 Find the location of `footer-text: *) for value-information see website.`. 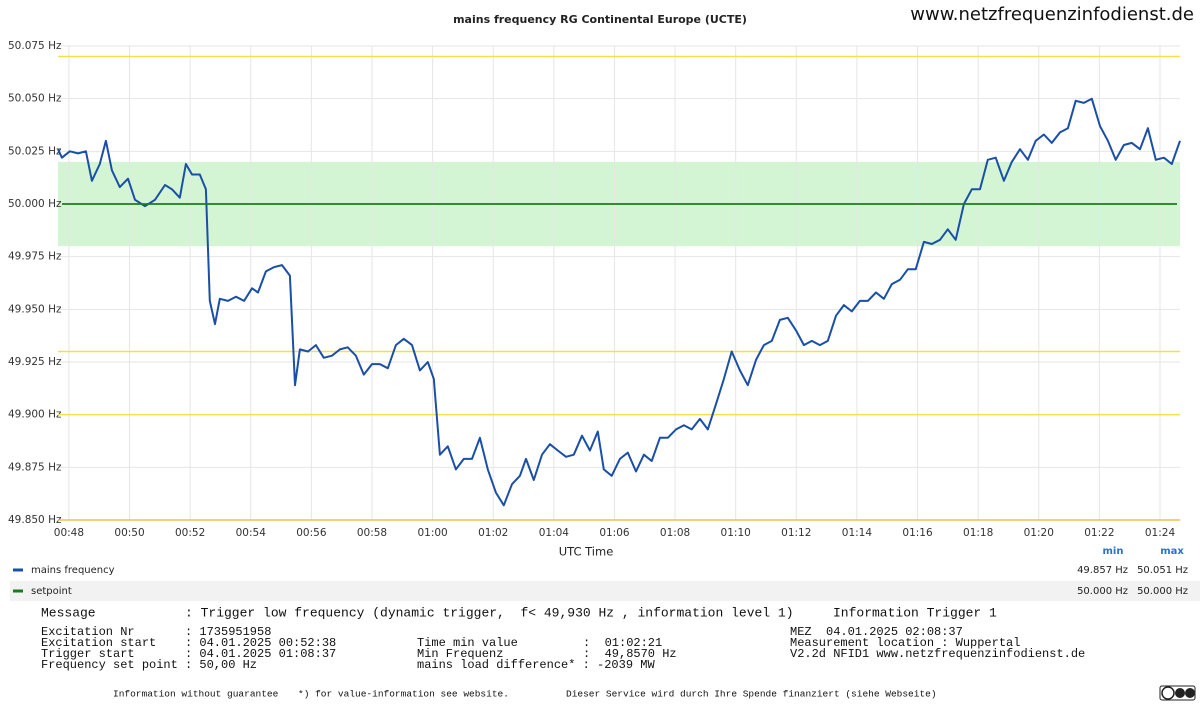

footer-text: *) for value-information see website. is located at coordinates (403, 694).